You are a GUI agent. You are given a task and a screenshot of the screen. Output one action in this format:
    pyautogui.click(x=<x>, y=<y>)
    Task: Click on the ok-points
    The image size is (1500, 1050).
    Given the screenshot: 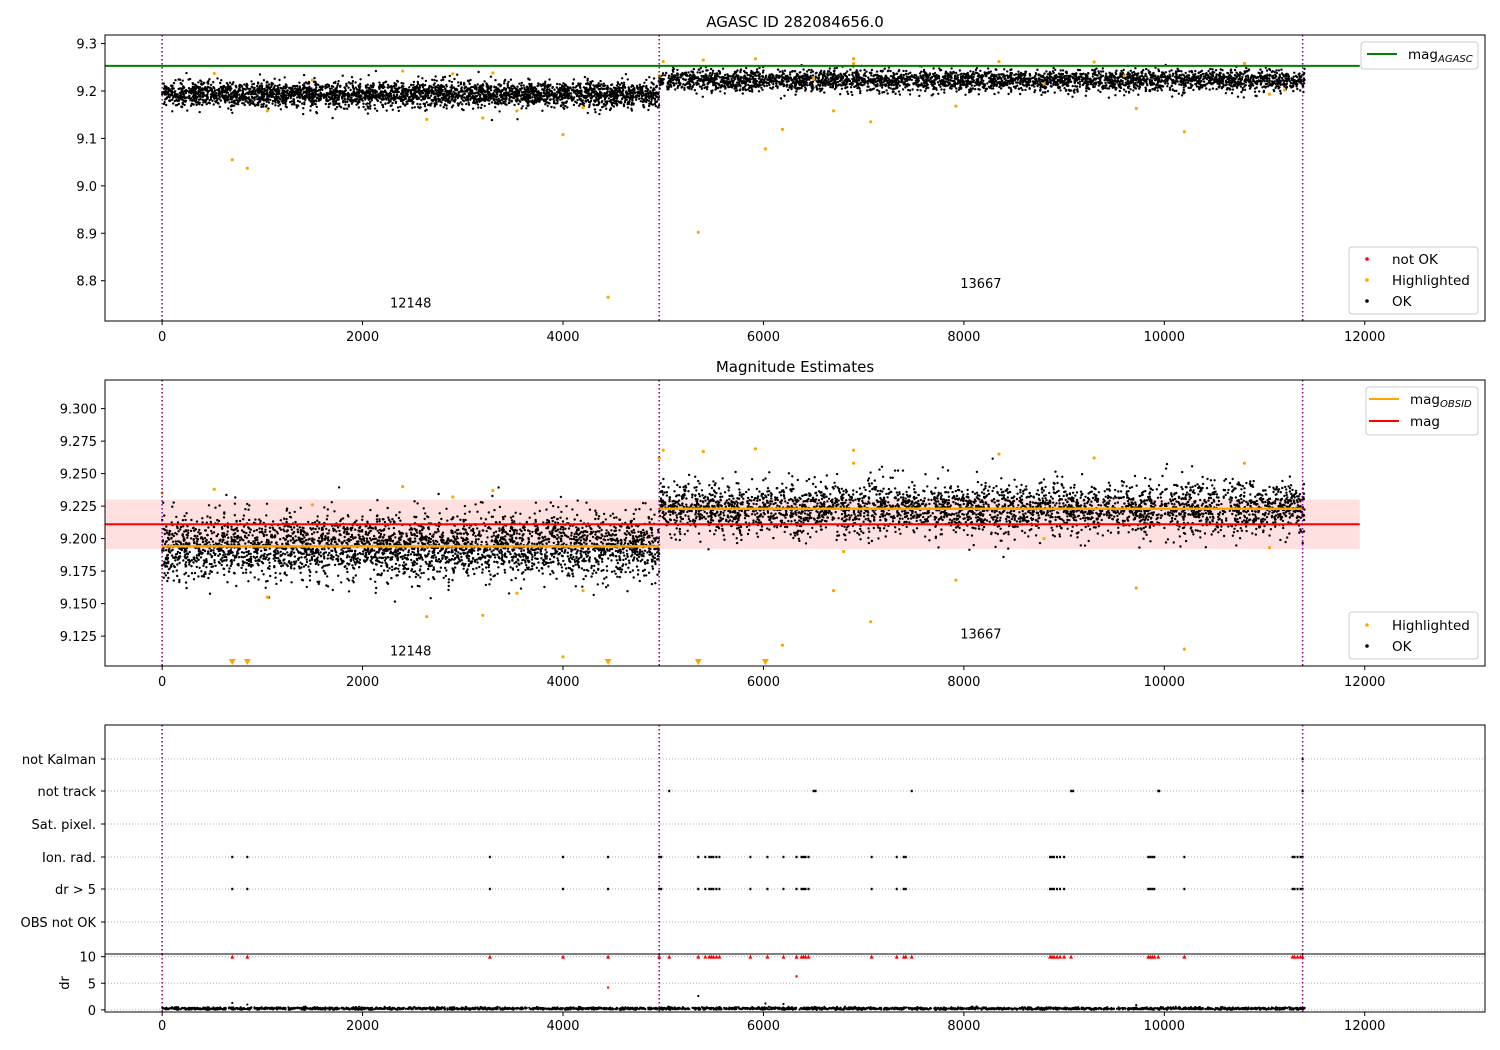 What is the action you would take?
    pyautogui.click(x=982, y=81)
    